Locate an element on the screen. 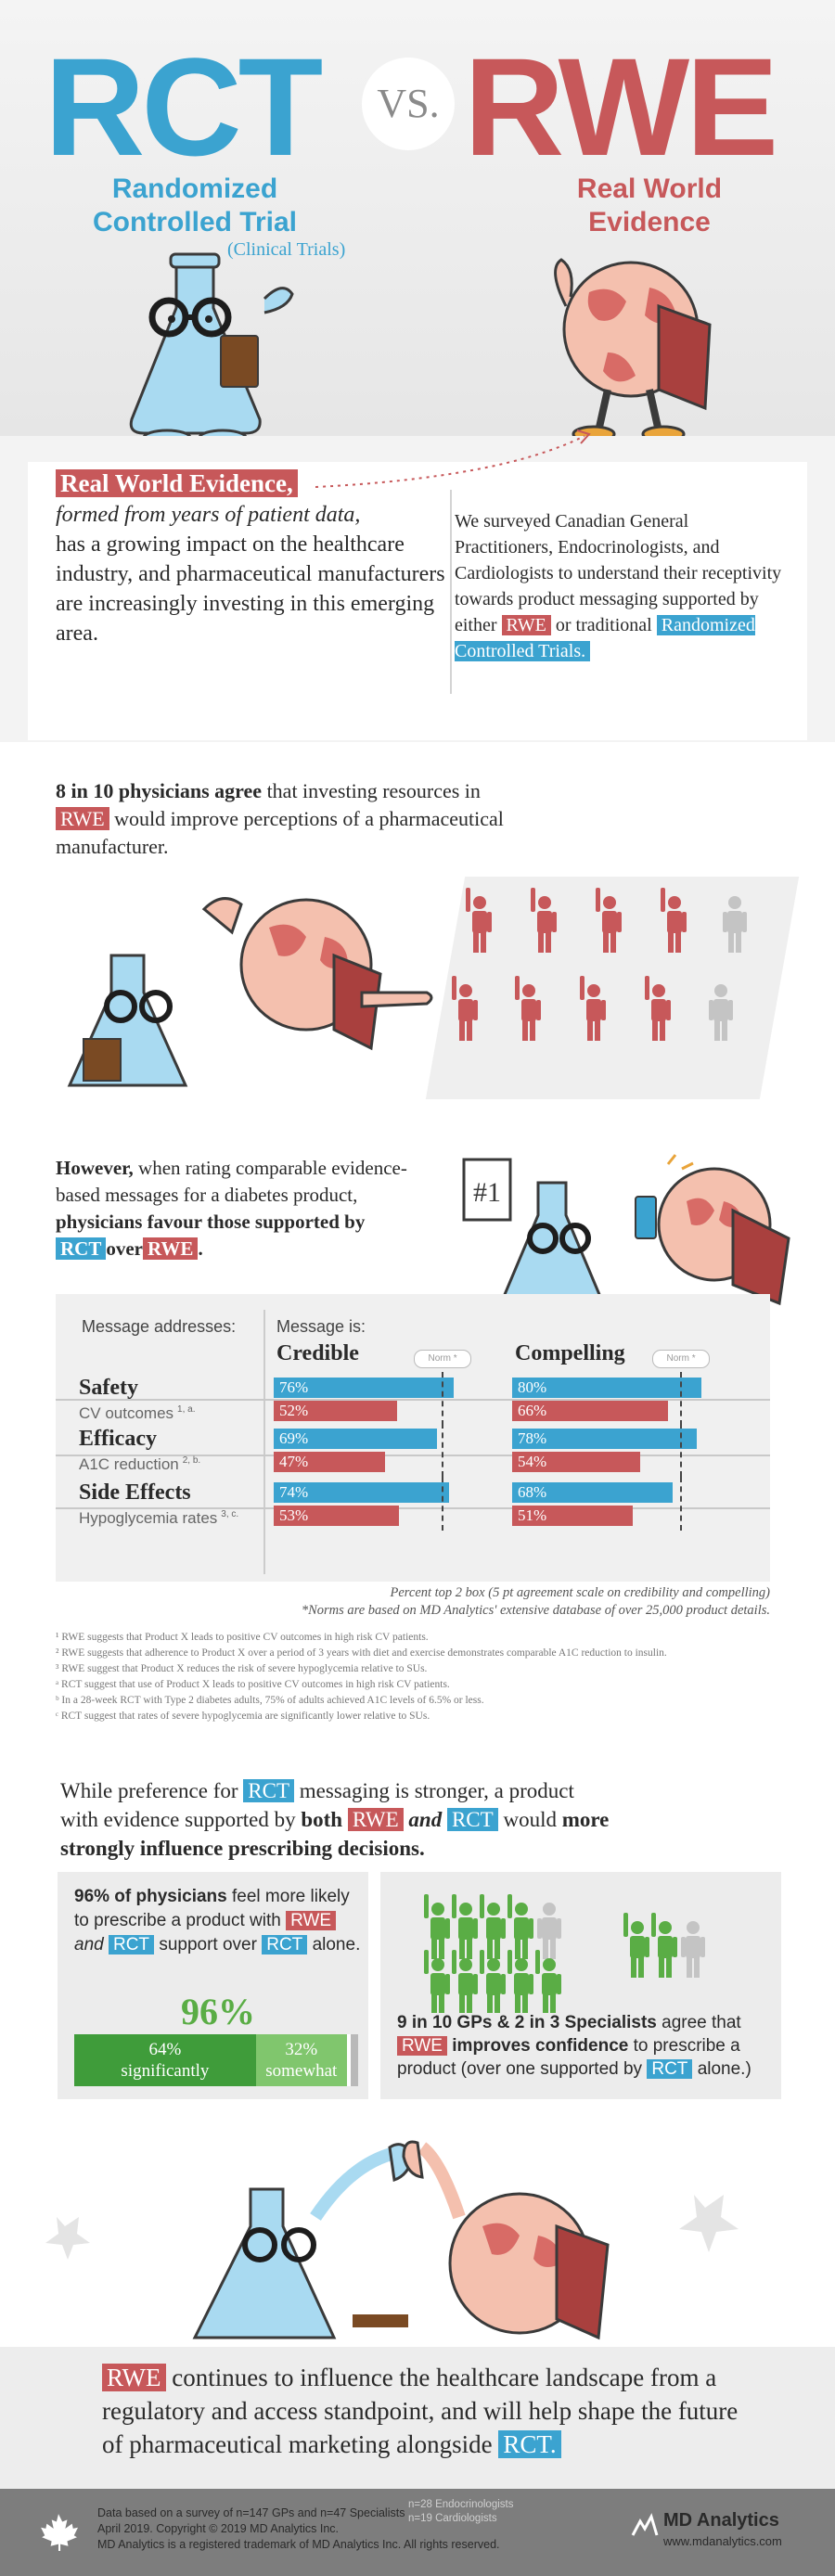 Image resolution: width=835 pixels, height=2576 pixels. panel-left-bold: 96% of physicians is located at coordinates (151, 1896).